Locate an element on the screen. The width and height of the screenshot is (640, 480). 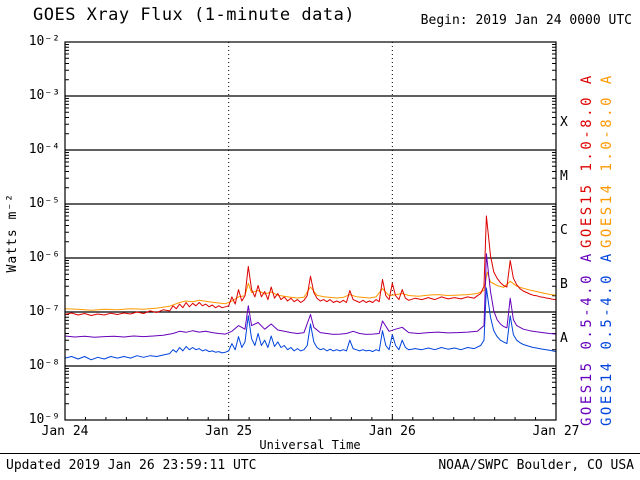
x-tick-label: Jan 25 is located at coordinates (229, 431).